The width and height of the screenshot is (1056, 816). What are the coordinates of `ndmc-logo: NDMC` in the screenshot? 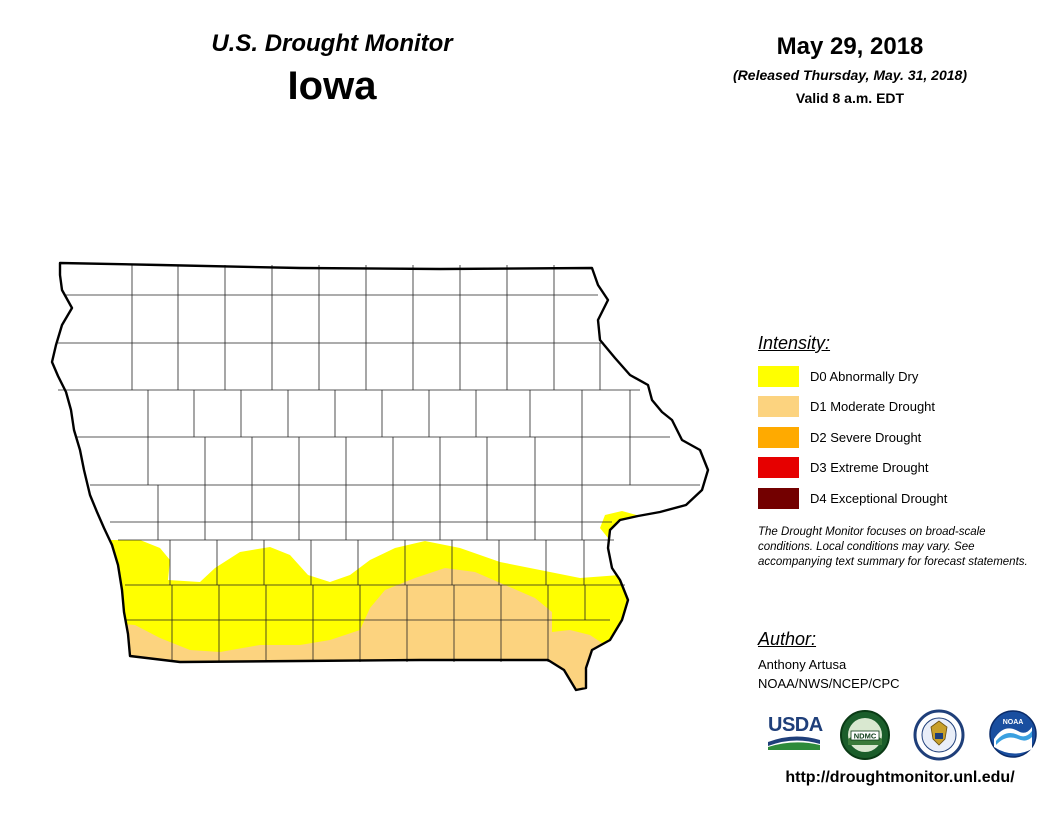 It's located at (865, 735).